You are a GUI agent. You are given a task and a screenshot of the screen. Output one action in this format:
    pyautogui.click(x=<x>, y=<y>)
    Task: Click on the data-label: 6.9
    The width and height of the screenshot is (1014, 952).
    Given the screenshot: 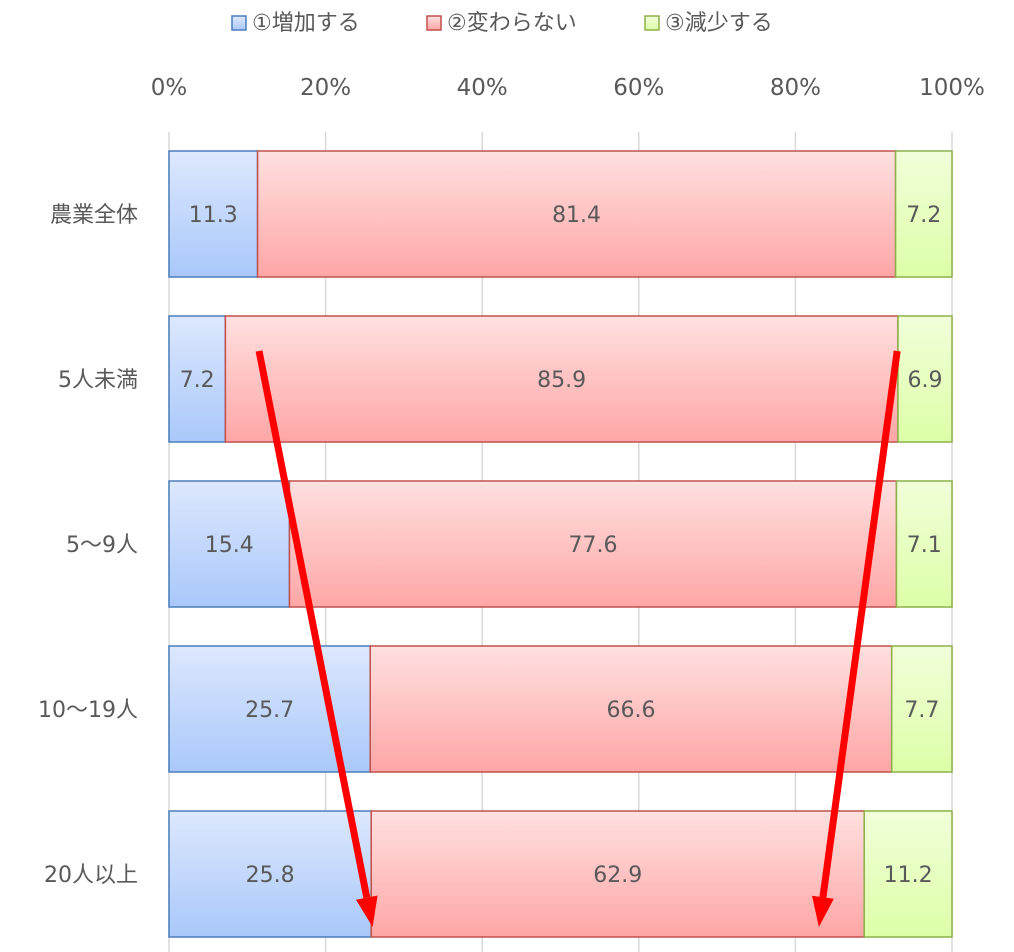 What is the action you would take?
    pyautogui.click(x=924, y=380)
    